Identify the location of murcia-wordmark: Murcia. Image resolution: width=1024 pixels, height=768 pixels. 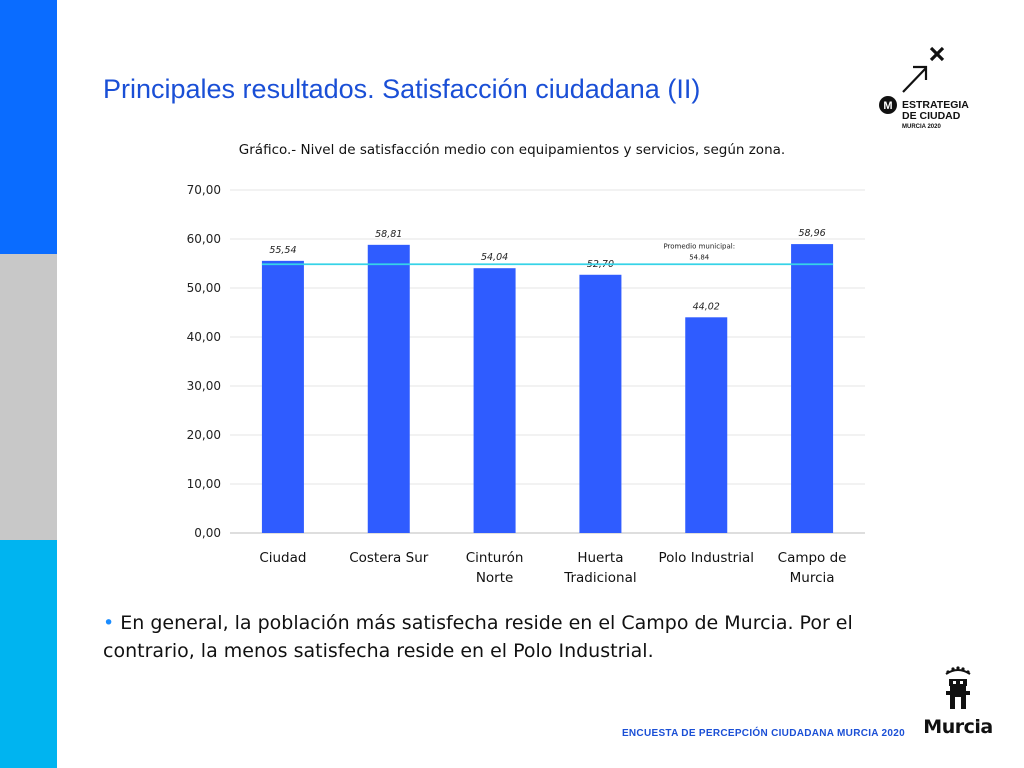
(958, 727).